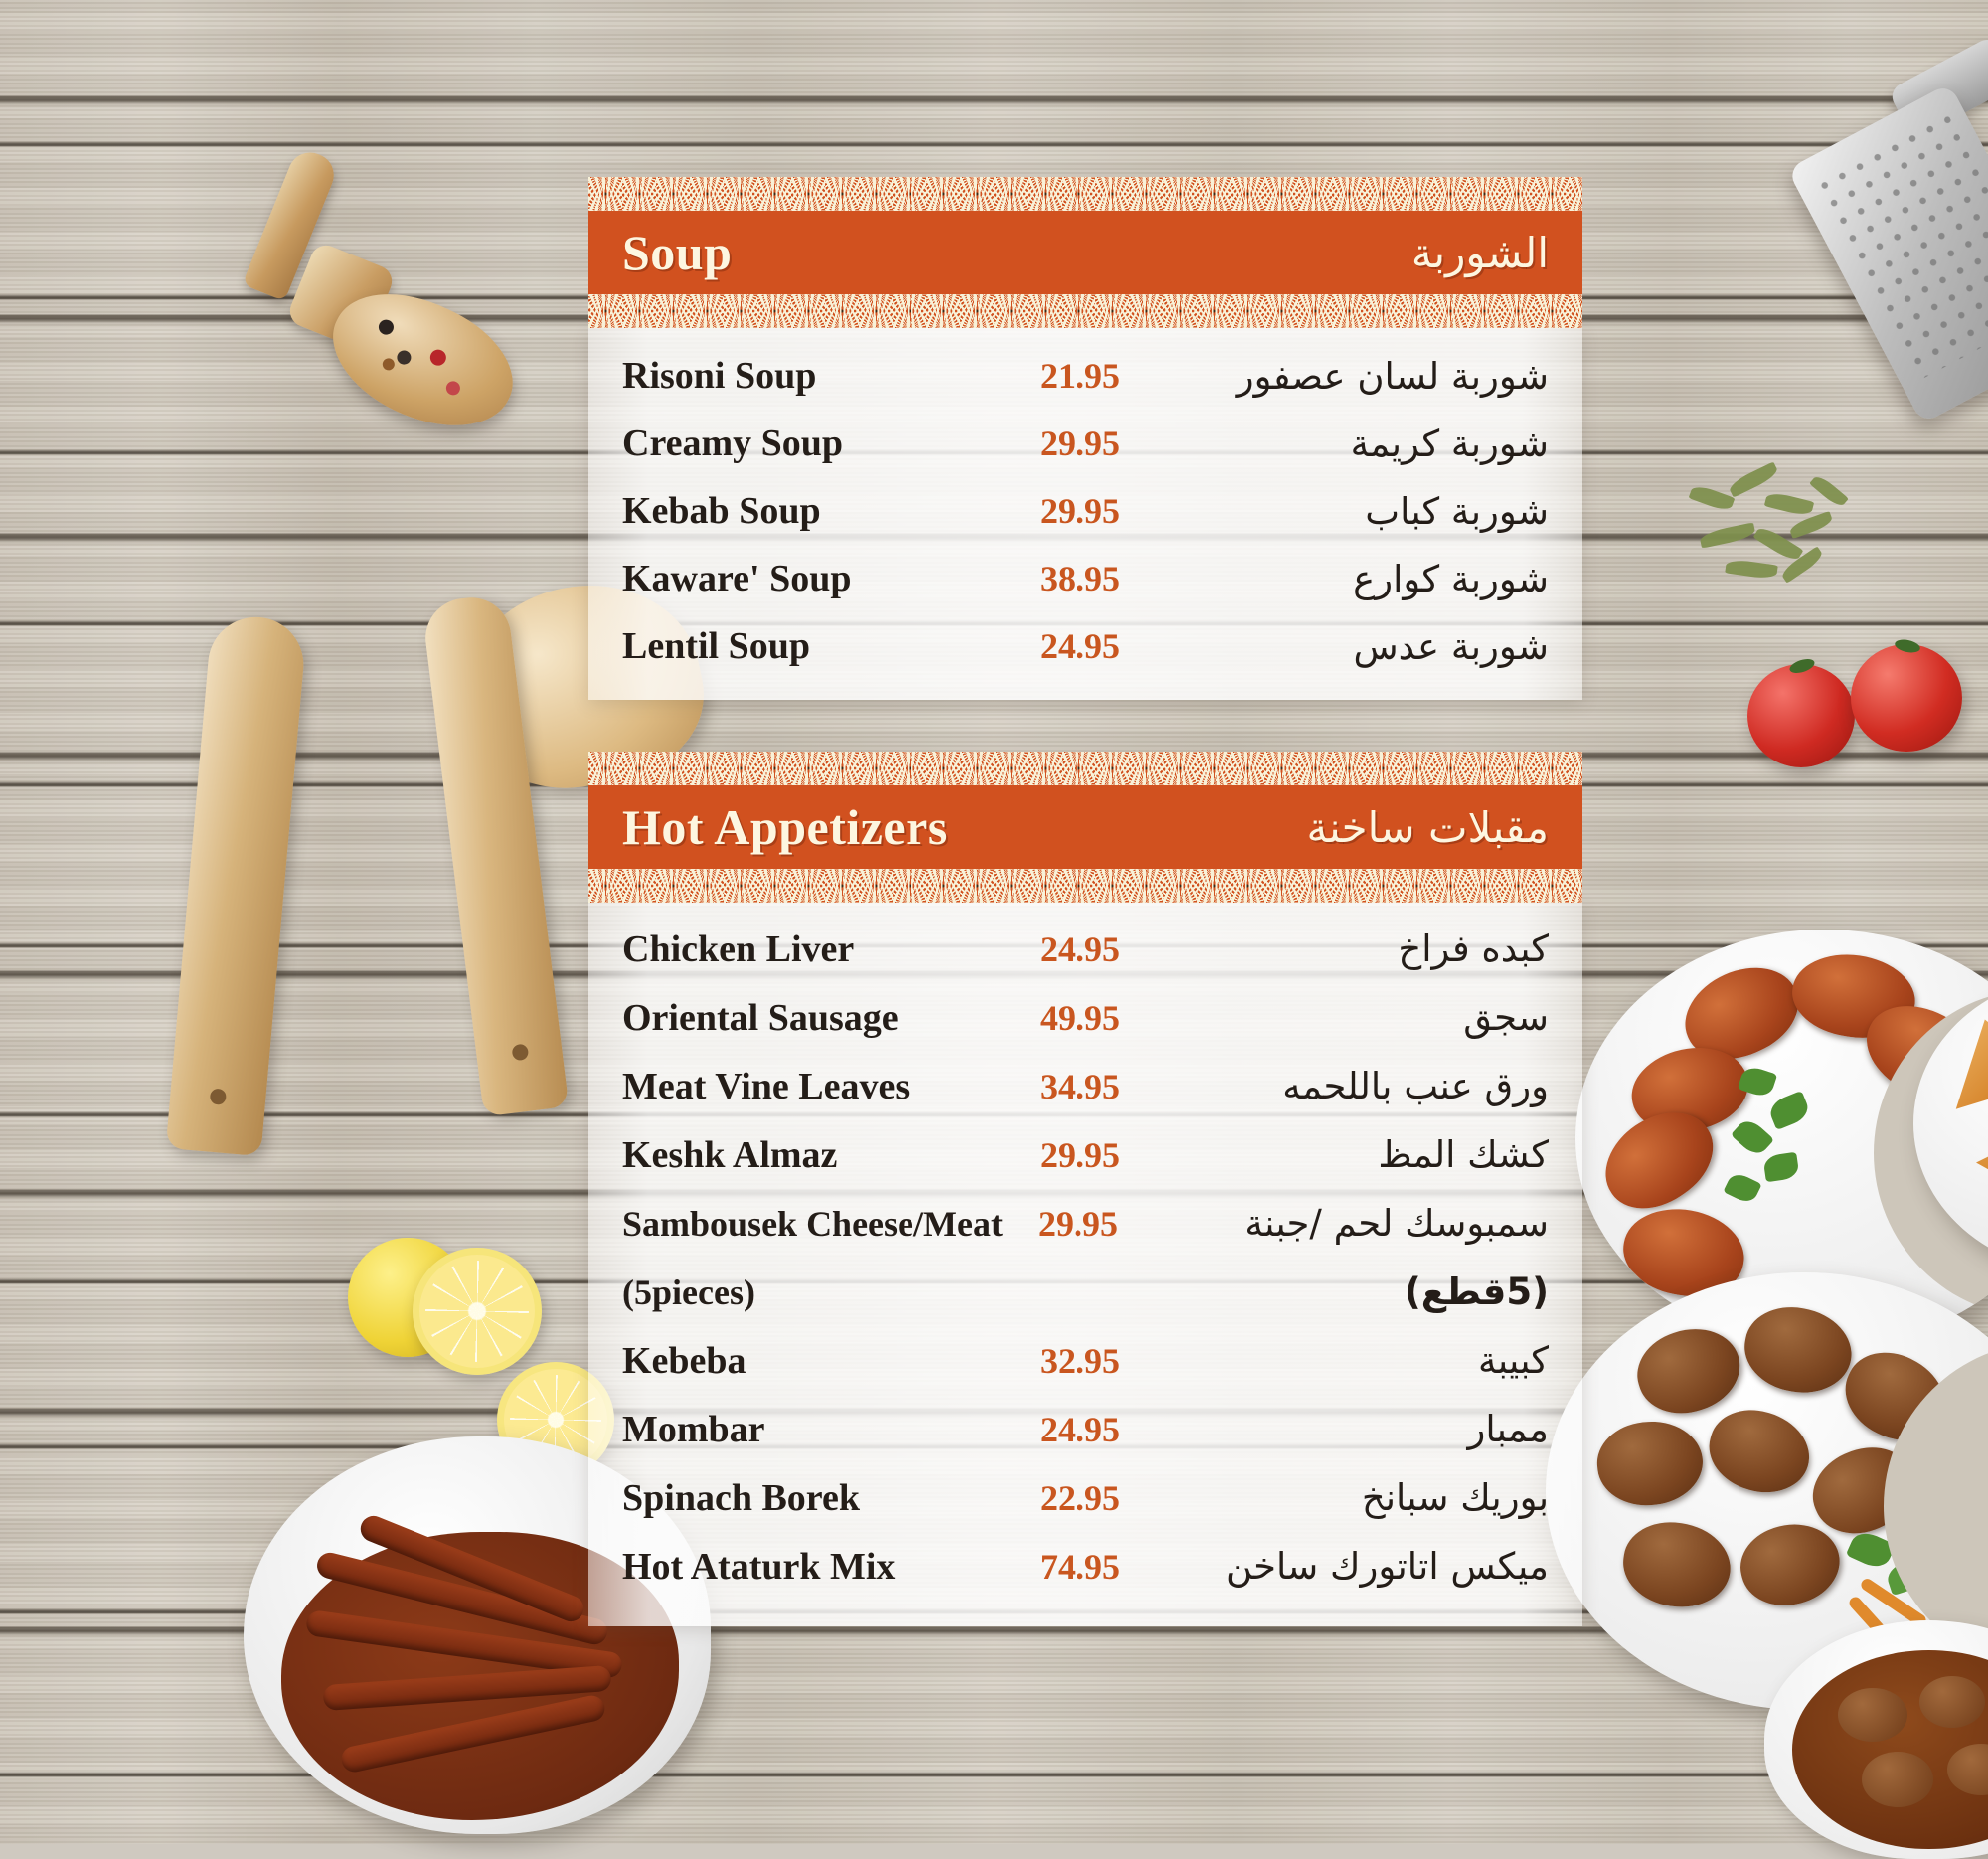  I want to click on item-name-ar: ممبار, so click(1508, 1429).